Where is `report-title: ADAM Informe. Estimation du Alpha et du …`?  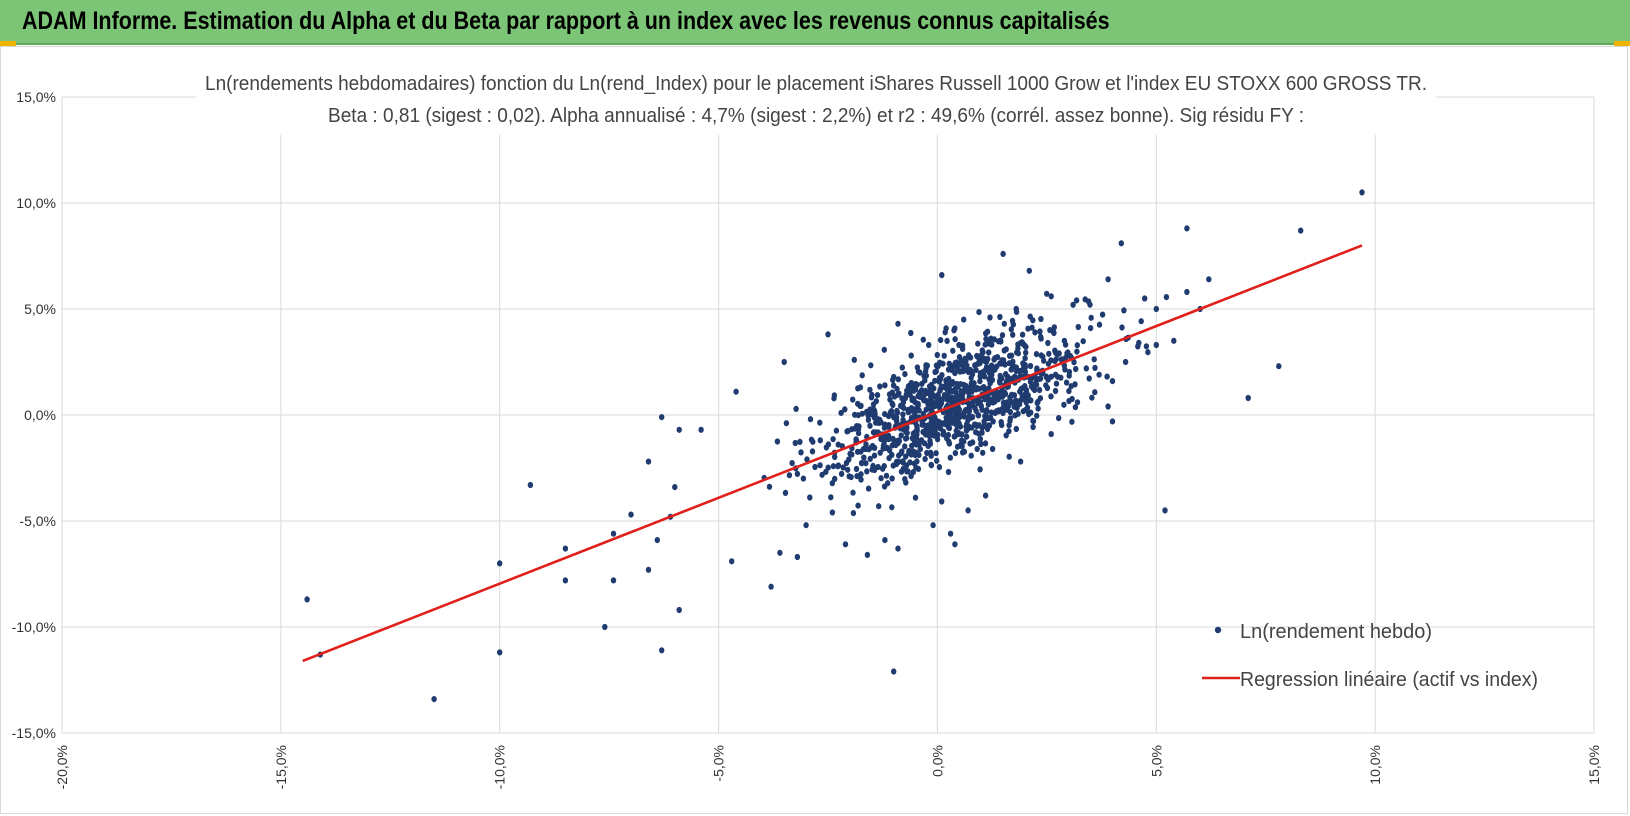
report-title: ADAM Informe. Estimation du Alpha et du … is located at coordinates (566, 21).